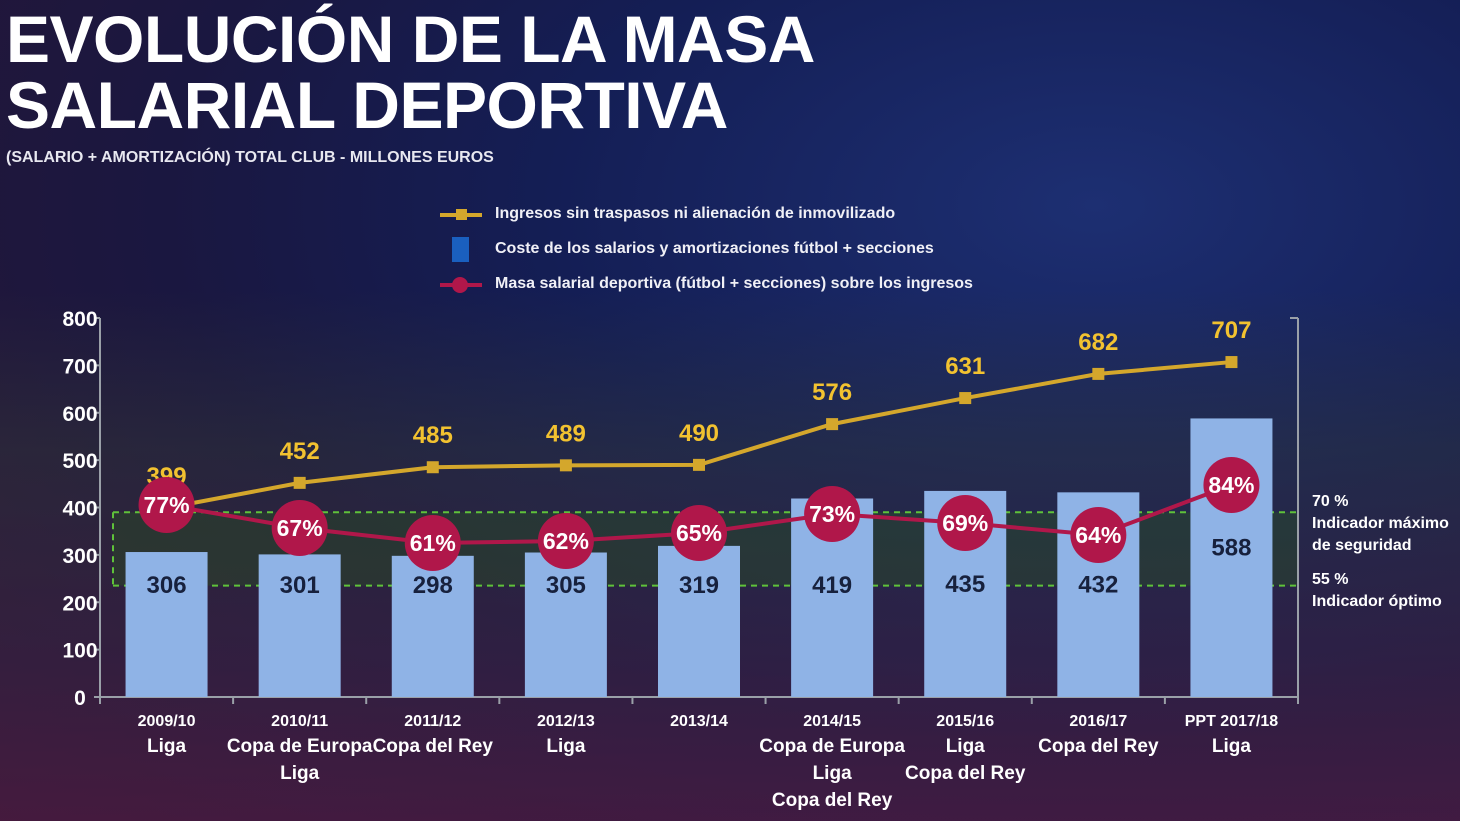  I want to click on x-label-group: 2011/12 Copa del Rey, so click(433, 735).